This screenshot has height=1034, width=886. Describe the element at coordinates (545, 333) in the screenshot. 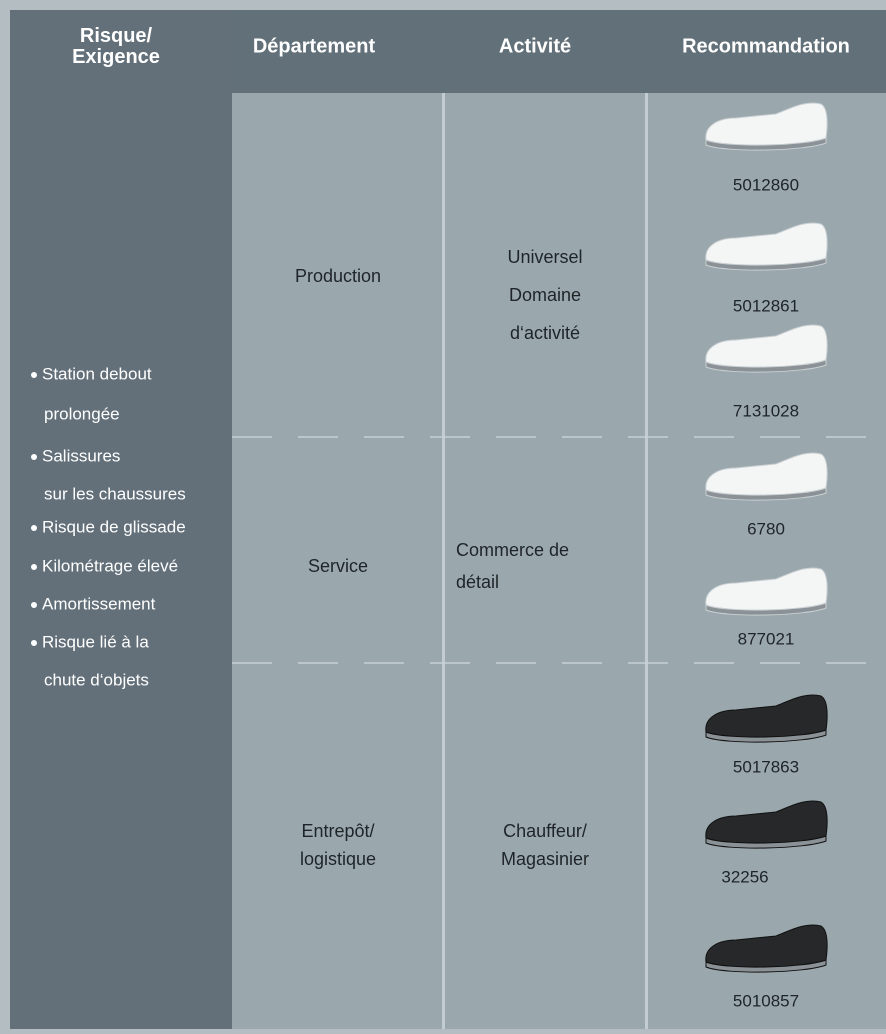

I see `activity: d‘activité` at that location.